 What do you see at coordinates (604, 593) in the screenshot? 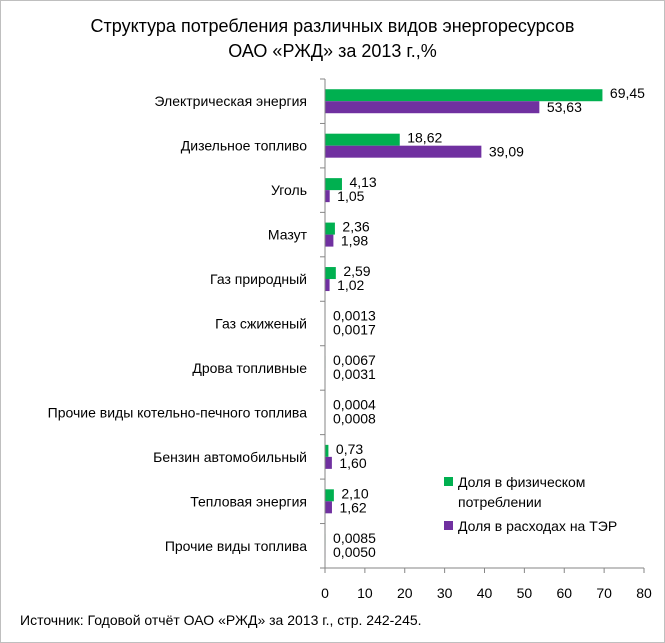
I see `x-tick-label: 70` at bounding box center [604, 593].